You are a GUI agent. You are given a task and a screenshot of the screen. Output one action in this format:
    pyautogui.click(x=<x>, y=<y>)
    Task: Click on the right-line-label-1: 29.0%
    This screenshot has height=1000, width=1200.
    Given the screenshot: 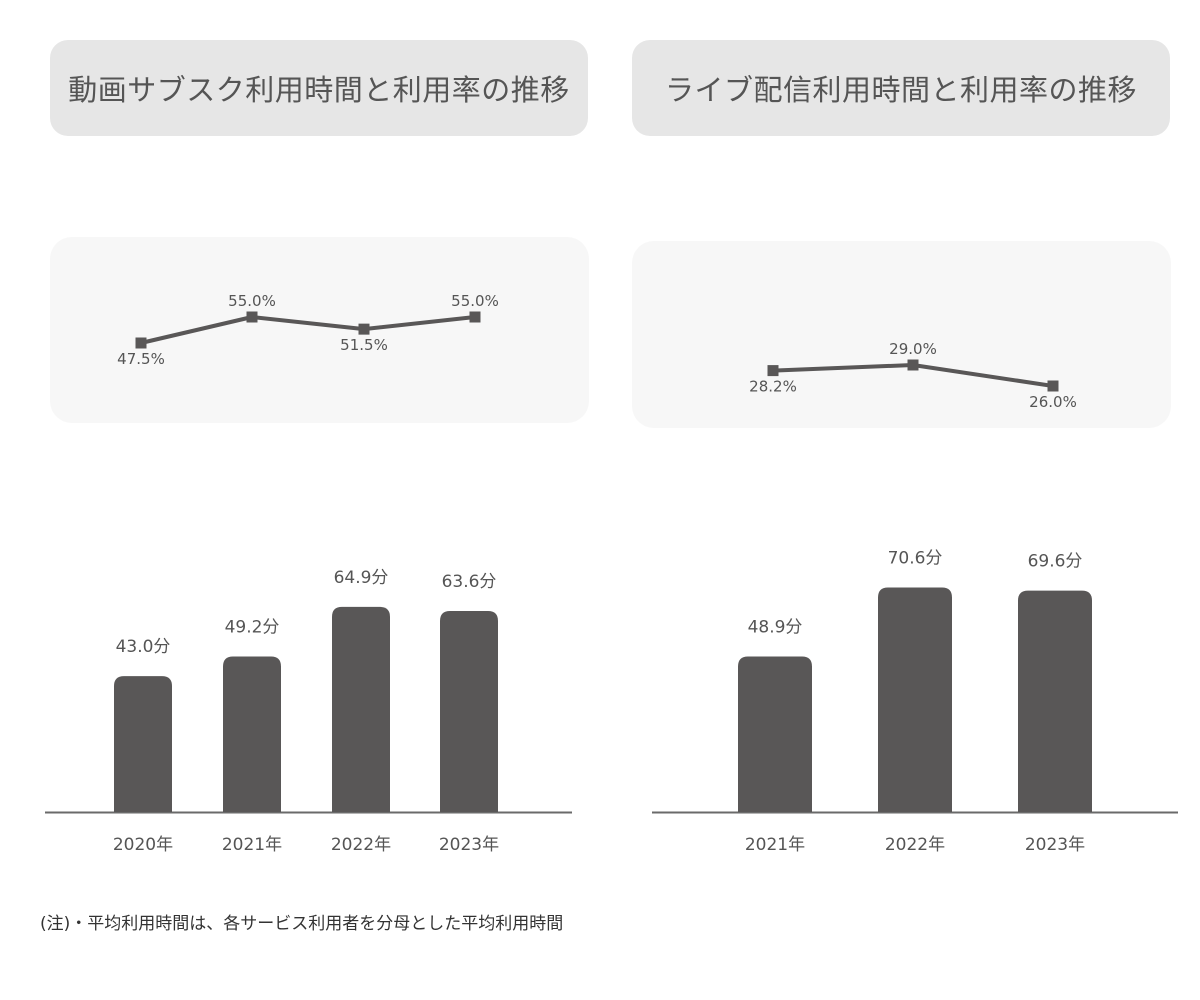 What is the action you would take?
    pyautogui.click(x=913, y=349)
    